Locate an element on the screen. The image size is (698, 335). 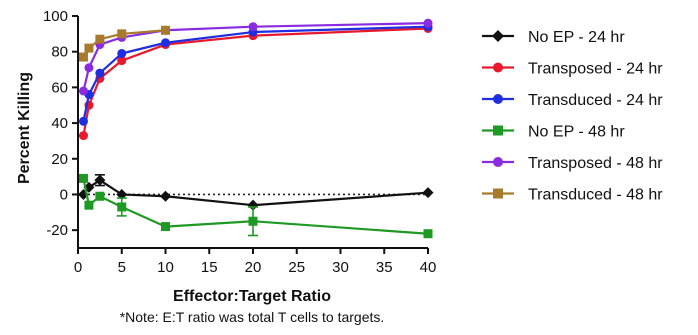
y-tick-label: -20 is located at coordinates (57, 230).